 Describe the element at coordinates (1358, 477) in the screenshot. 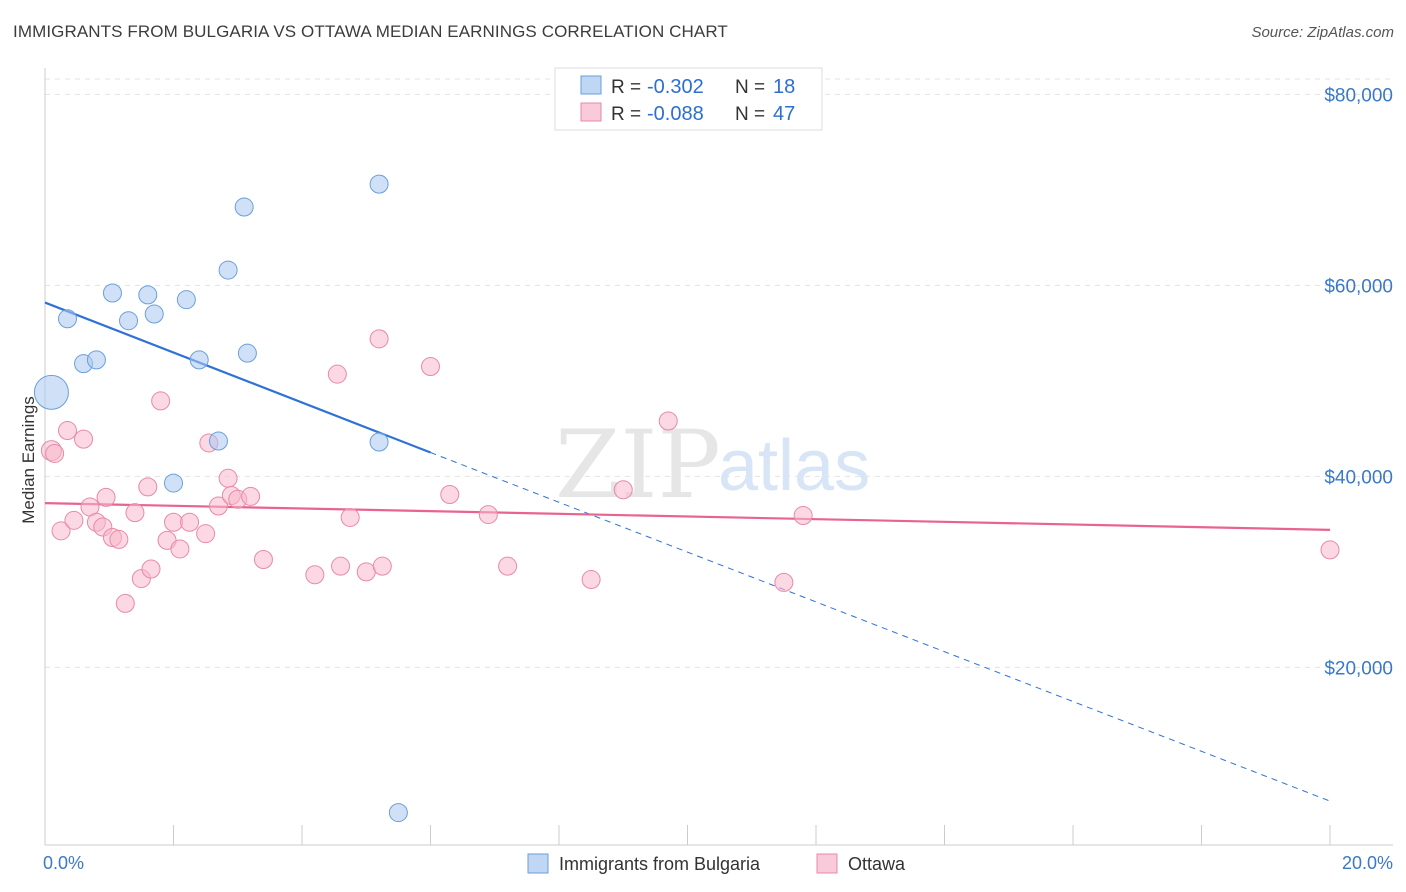

I see `y-tick-label-1: $40,000` at that location.